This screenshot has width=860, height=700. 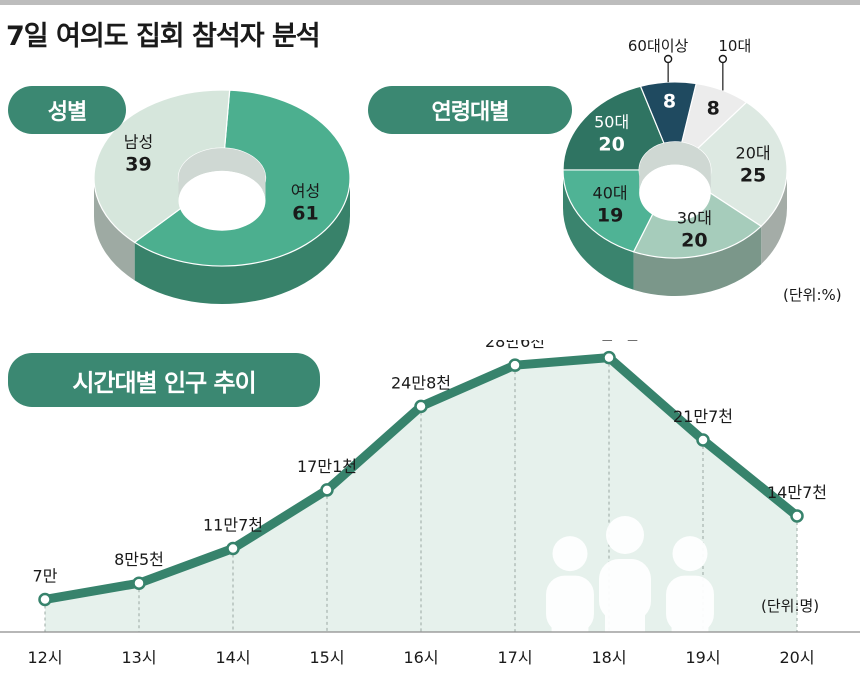 I want to click on age-slice-1-side, so click(x=774, y=217).